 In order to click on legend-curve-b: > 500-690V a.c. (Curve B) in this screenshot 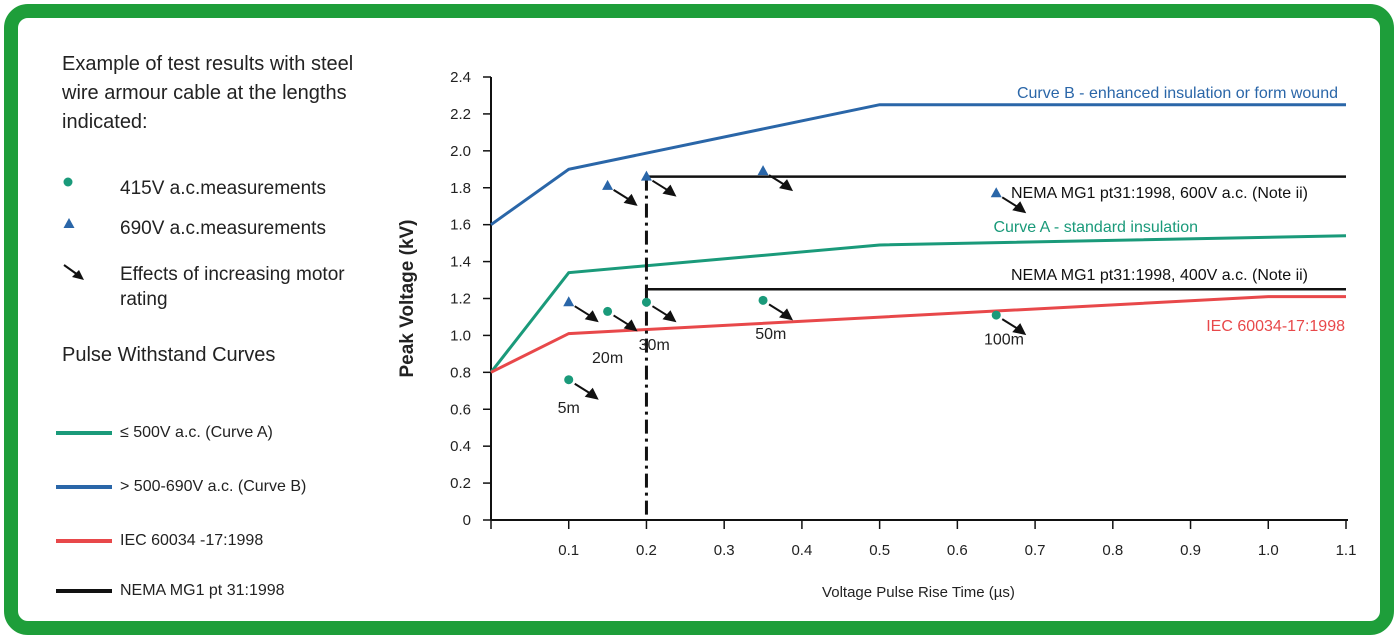, I will do `click(181, 487)`.